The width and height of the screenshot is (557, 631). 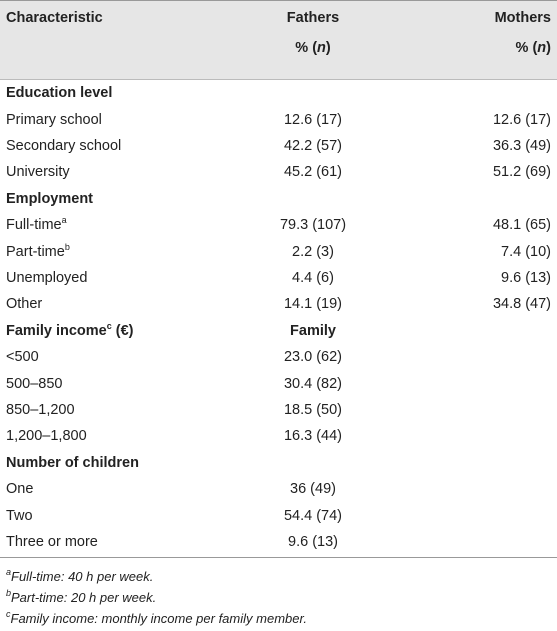 I want to click on fathers-value: 2.2 (3), so click(x=313, y=251).